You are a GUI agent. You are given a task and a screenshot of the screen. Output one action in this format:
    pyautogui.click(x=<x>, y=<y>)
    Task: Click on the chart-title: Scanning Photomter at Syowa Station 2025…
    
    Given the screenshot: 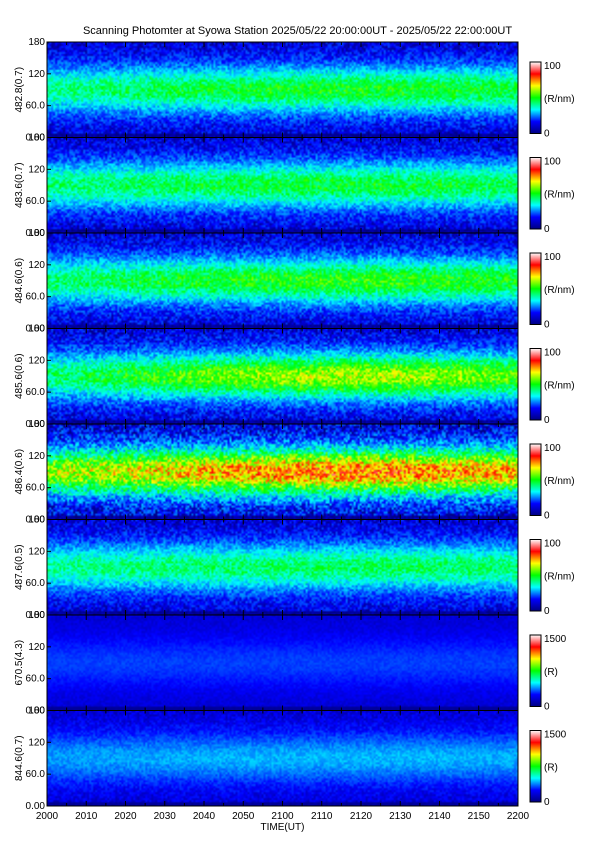 What is the action you would take?
    pyautogui.click(x=297, y=31)
    